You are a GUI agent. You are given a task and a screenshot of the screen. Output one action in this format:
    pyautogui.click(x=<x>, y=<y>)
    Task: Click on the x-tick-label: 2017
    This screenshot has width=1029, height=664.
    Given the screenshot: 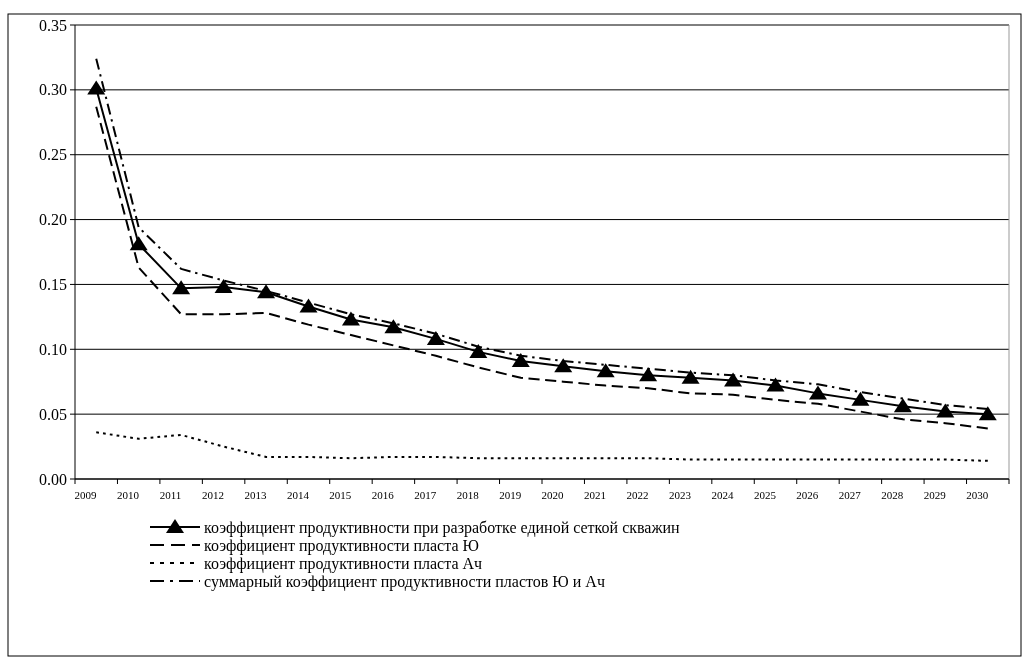 What is the action you would take?
    pyautogui.click(x=425, y=495)
    